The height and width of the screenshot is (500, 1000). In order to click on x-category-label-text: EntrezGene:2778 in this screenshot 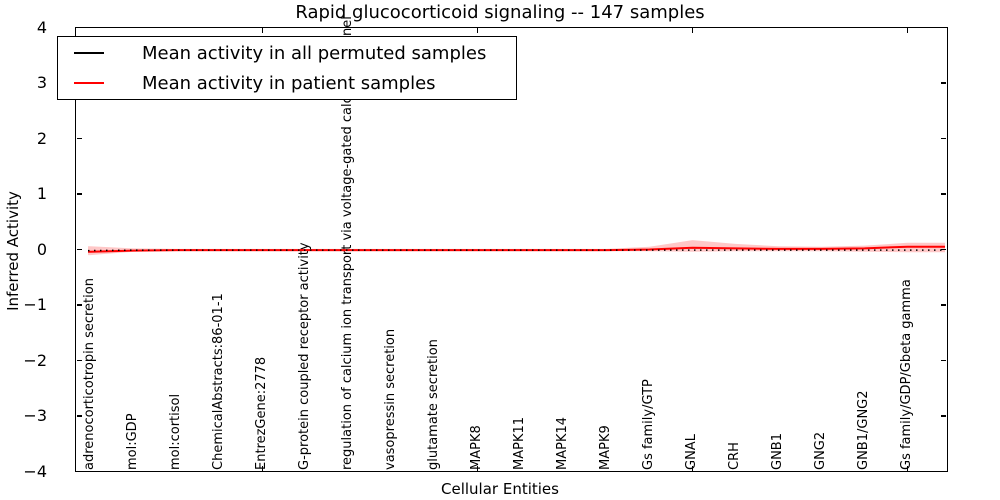, I will do `click(261, 413)`.